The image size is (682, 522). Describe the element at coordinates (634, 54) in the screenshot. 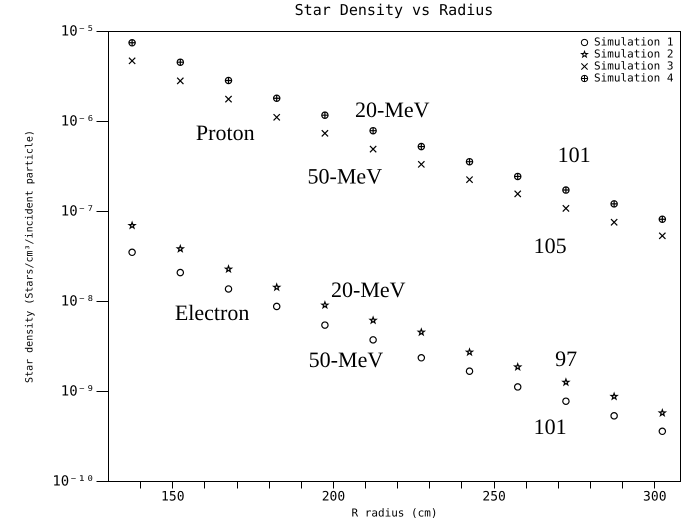

I see `legend-label: Simulation 2` at that location.